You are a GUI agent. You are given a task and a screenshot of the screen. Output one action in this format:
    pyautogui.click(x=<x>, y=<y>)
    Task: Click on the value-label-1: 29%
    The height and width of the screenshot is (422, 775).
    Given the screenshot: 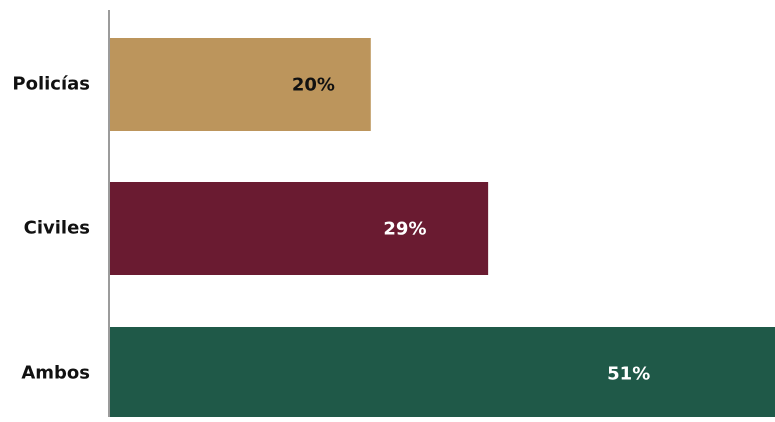 What is the action you would take?
    pyautogui.click(x=404, y=229)
    